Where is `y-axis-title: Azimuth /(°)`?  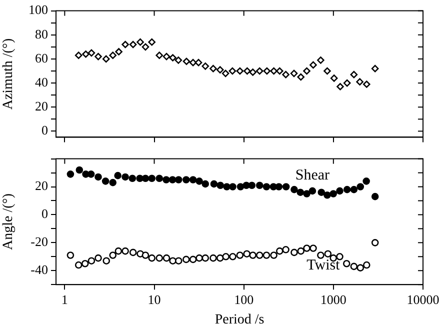 y-axis-title: Azimuth /(°) is located at coordinates (8, 74).